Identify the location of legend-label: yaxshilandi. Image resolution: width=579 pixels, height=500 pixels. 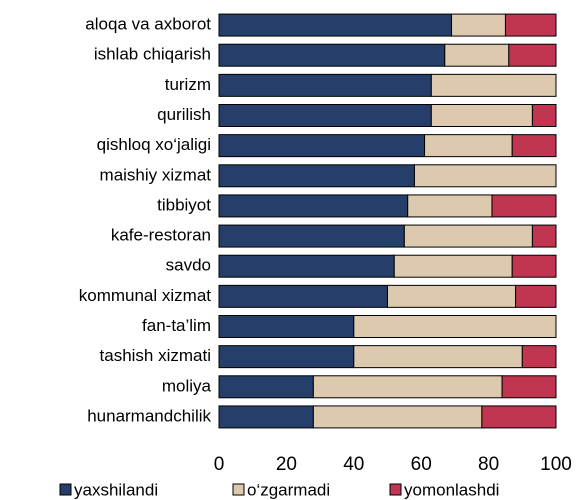
(116, 489).